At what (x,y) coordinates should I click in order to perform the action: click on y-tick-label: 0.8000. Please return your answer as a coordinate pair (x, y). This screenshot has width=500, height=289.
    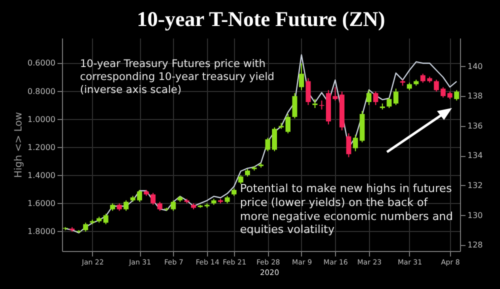
    Looking at the image, I should click on (42, 91).